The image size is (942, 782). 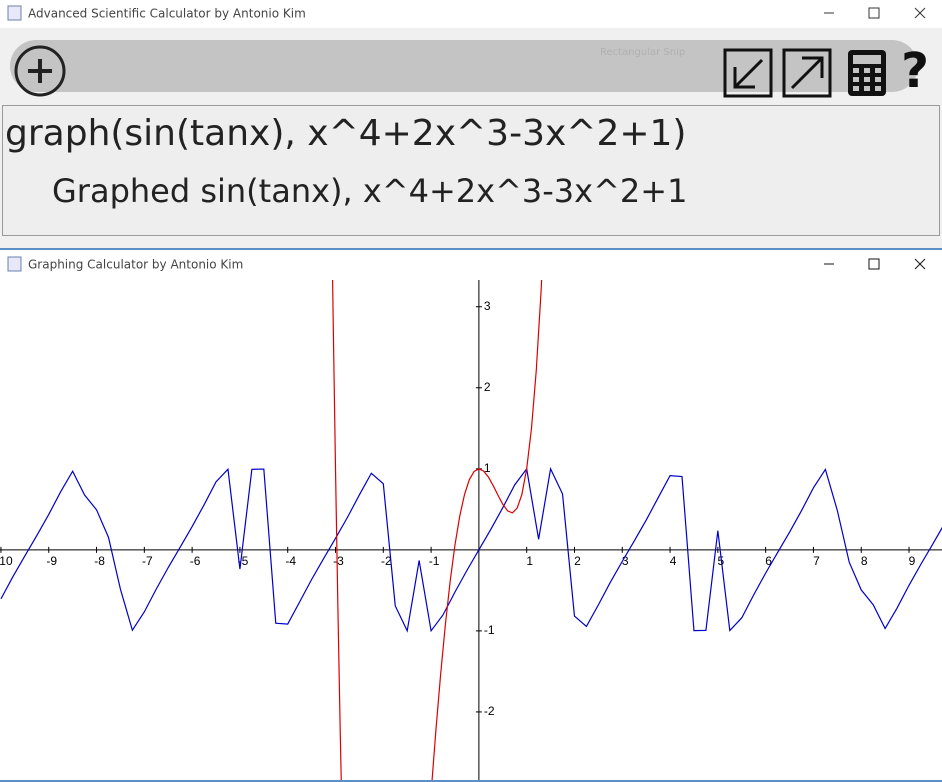 What do you see at coordinates (471, 265) in the screenshot?
I see `graph-title-bar` at bounding box center [471, 265].